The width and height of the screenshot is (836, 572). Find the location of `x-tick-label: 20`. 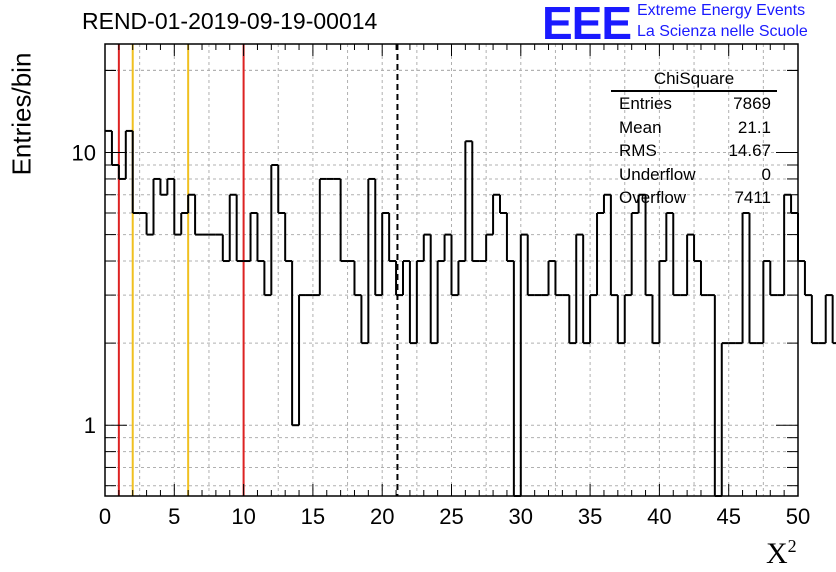

x-tick-label: 20 is located at coordinates (382, 516).